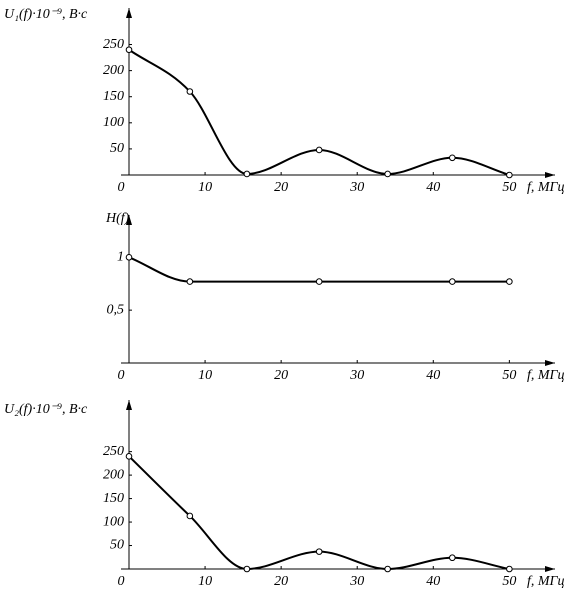 The width and height of the screenshot is (580, 594). What do you see at coordinates (120, 257) in the screenshot?
I see `y-tick-label: 1` at bounding box center [120, 257].